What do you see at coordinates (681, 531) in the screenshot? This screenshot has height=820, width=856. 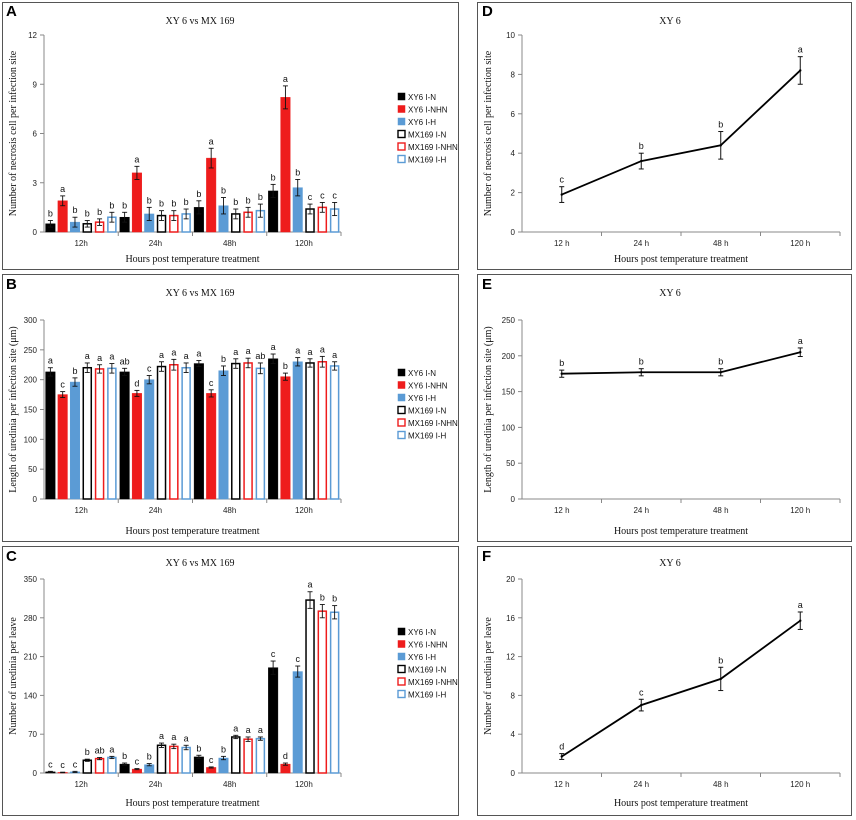 I see `panel-e-xlabel: Hours post temperature treatment` at bounding box center [681, 531].